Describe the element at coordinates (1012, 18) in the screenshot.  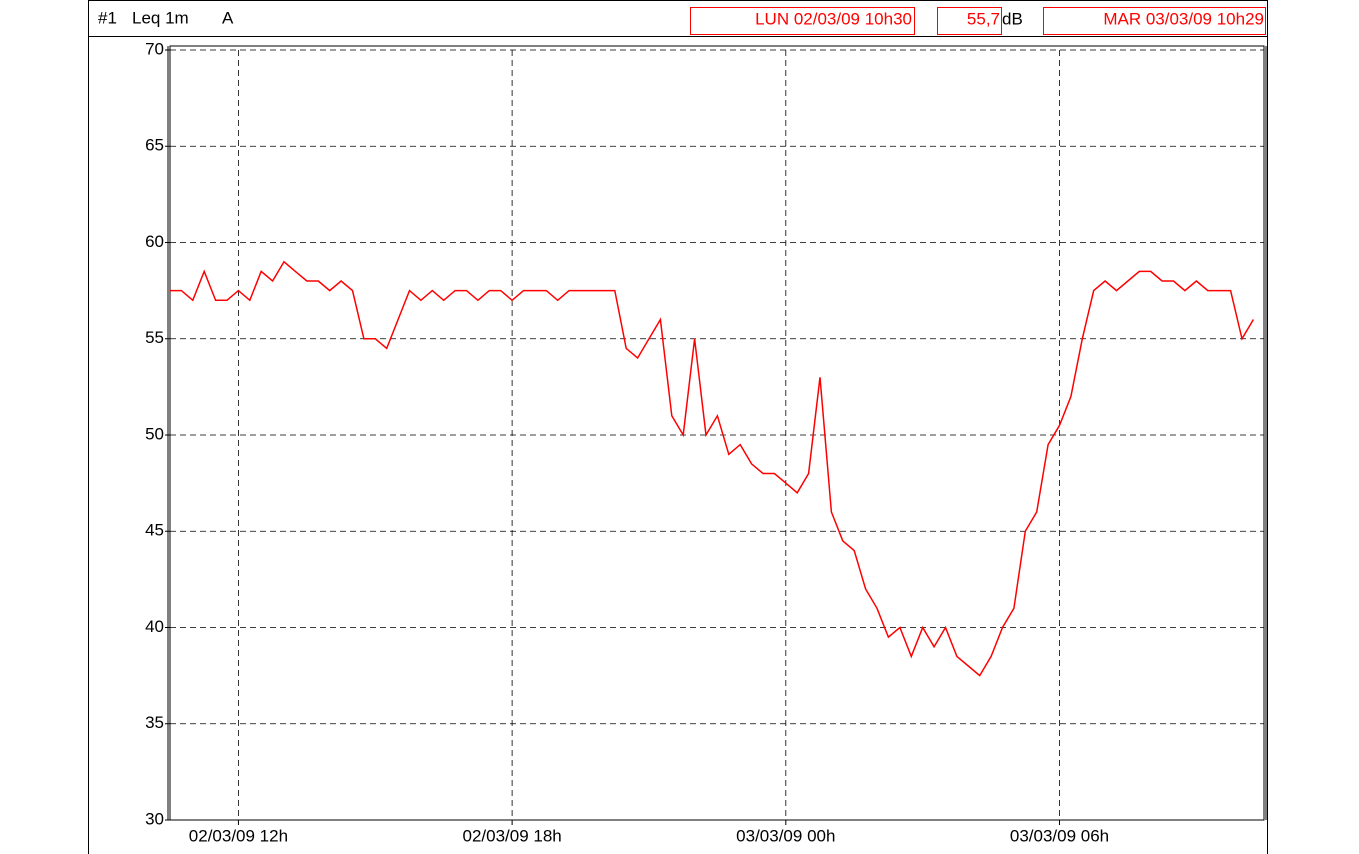
I see `unit: dB` at that location.